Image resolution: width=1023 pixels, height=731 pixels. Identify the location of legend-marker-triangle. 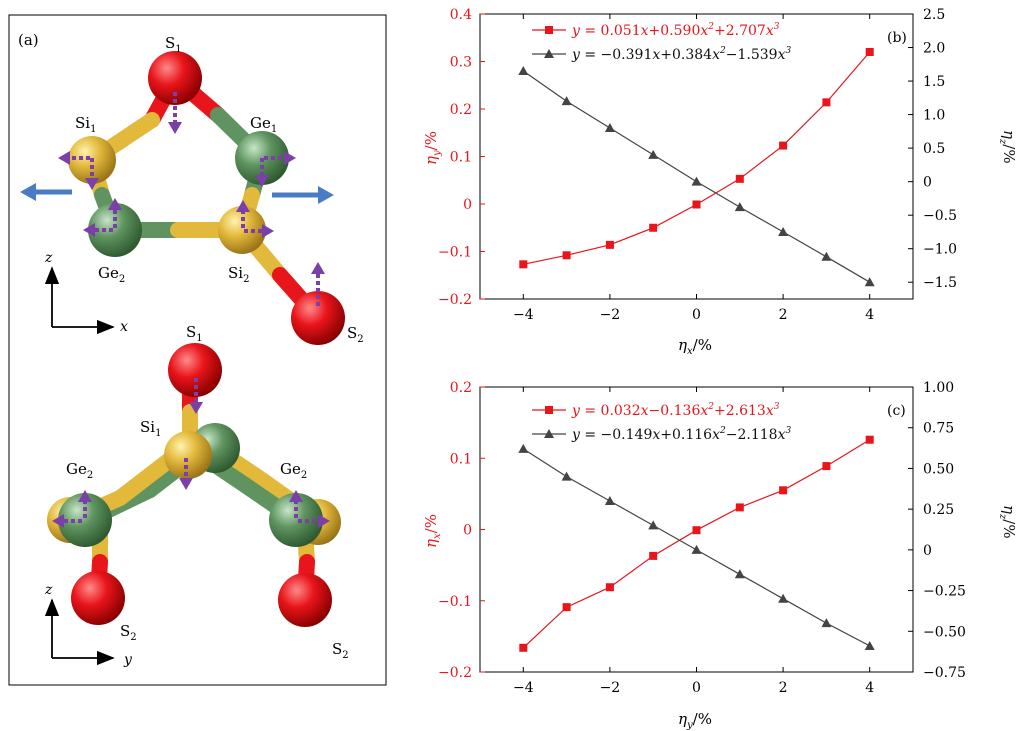
(549, 53).